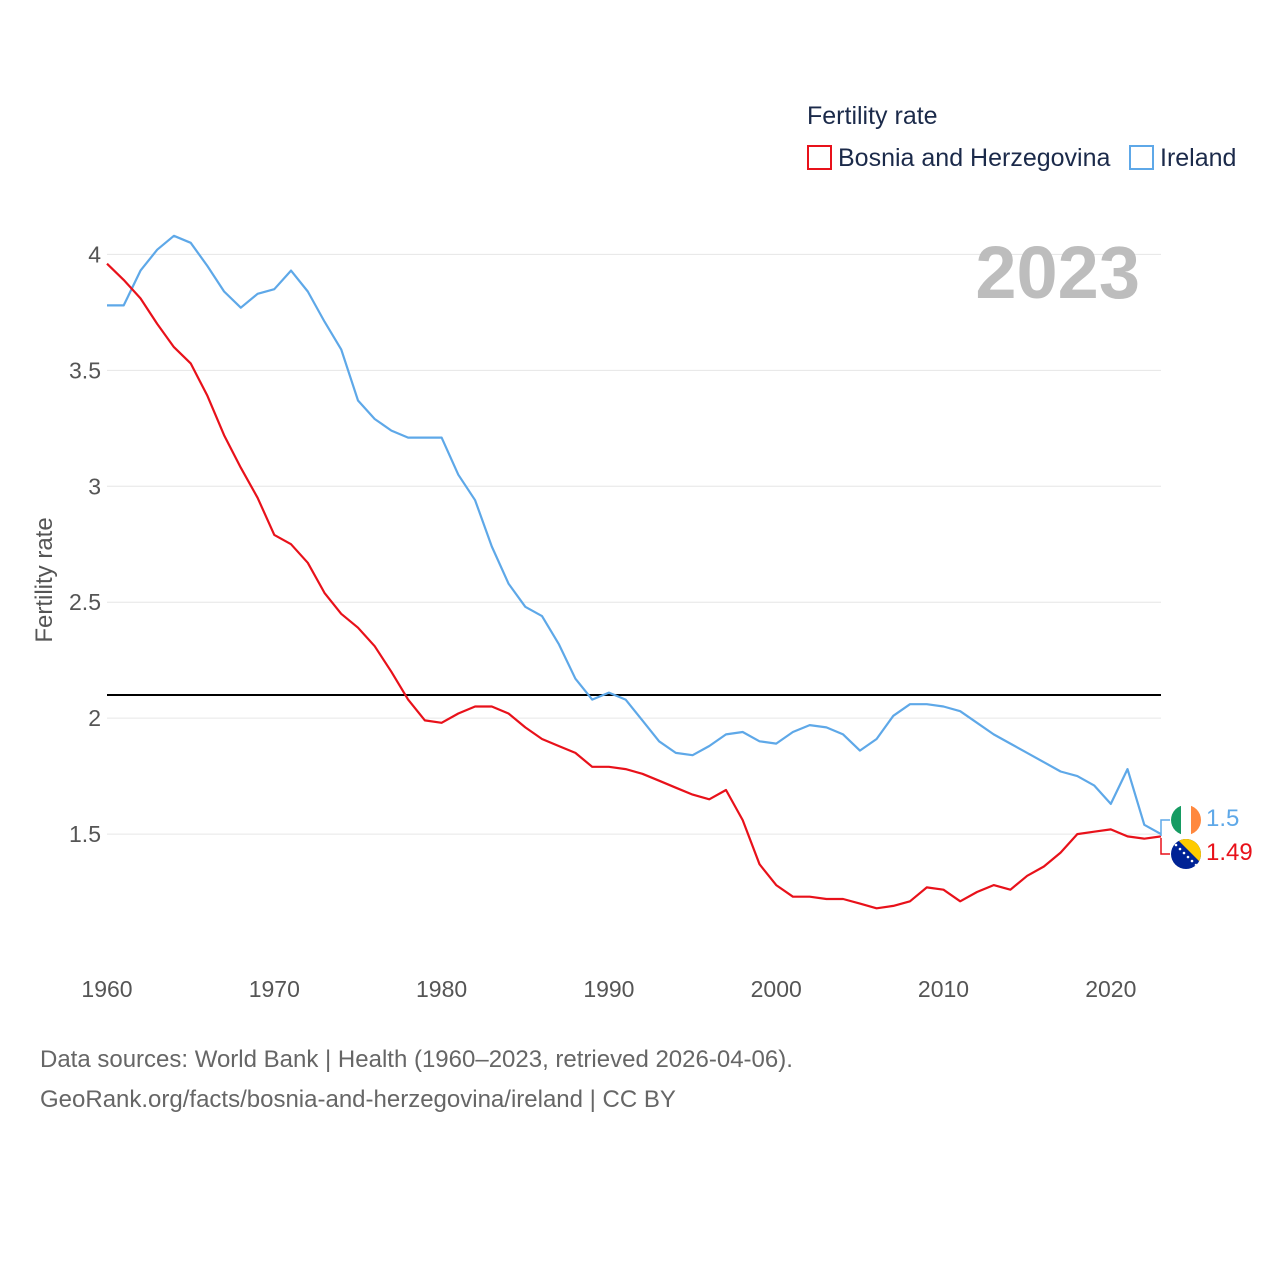  Describe the element at coordinates (1198, 158) in the screenshot. I see `legend-label-ireland: Ireland` at that location.